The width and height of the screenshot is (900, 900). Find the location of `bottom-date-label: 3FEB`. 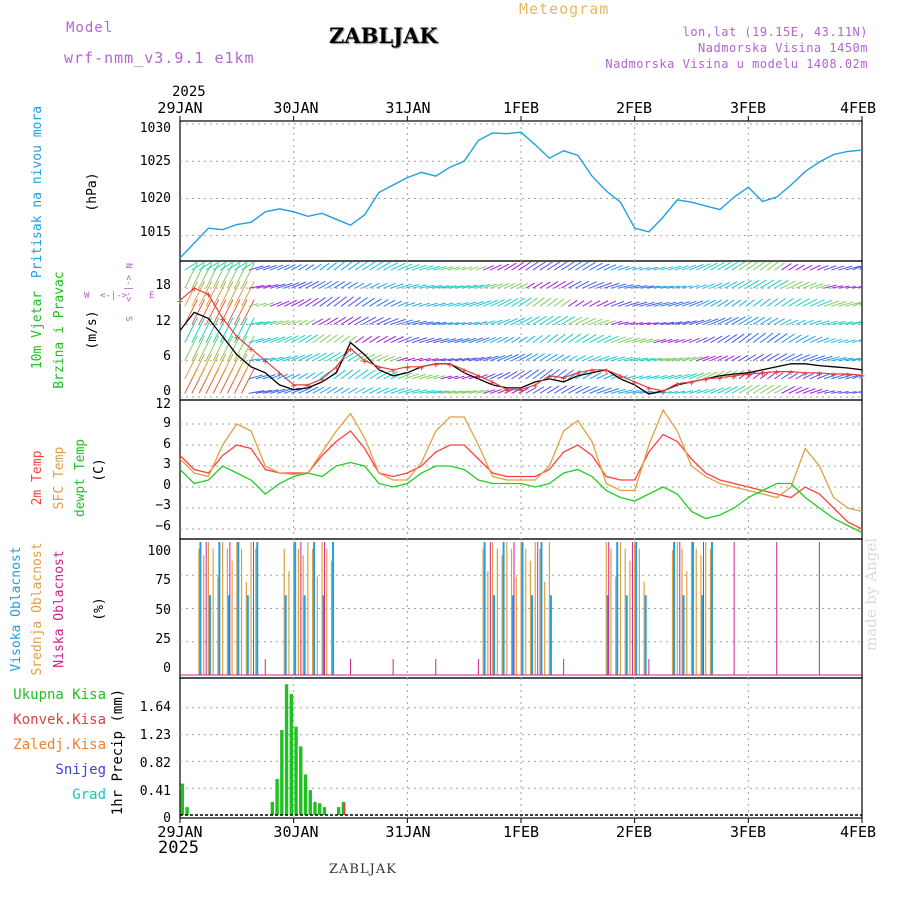

bottom-date-label: 3FEB is located at coordinates (748, 832).